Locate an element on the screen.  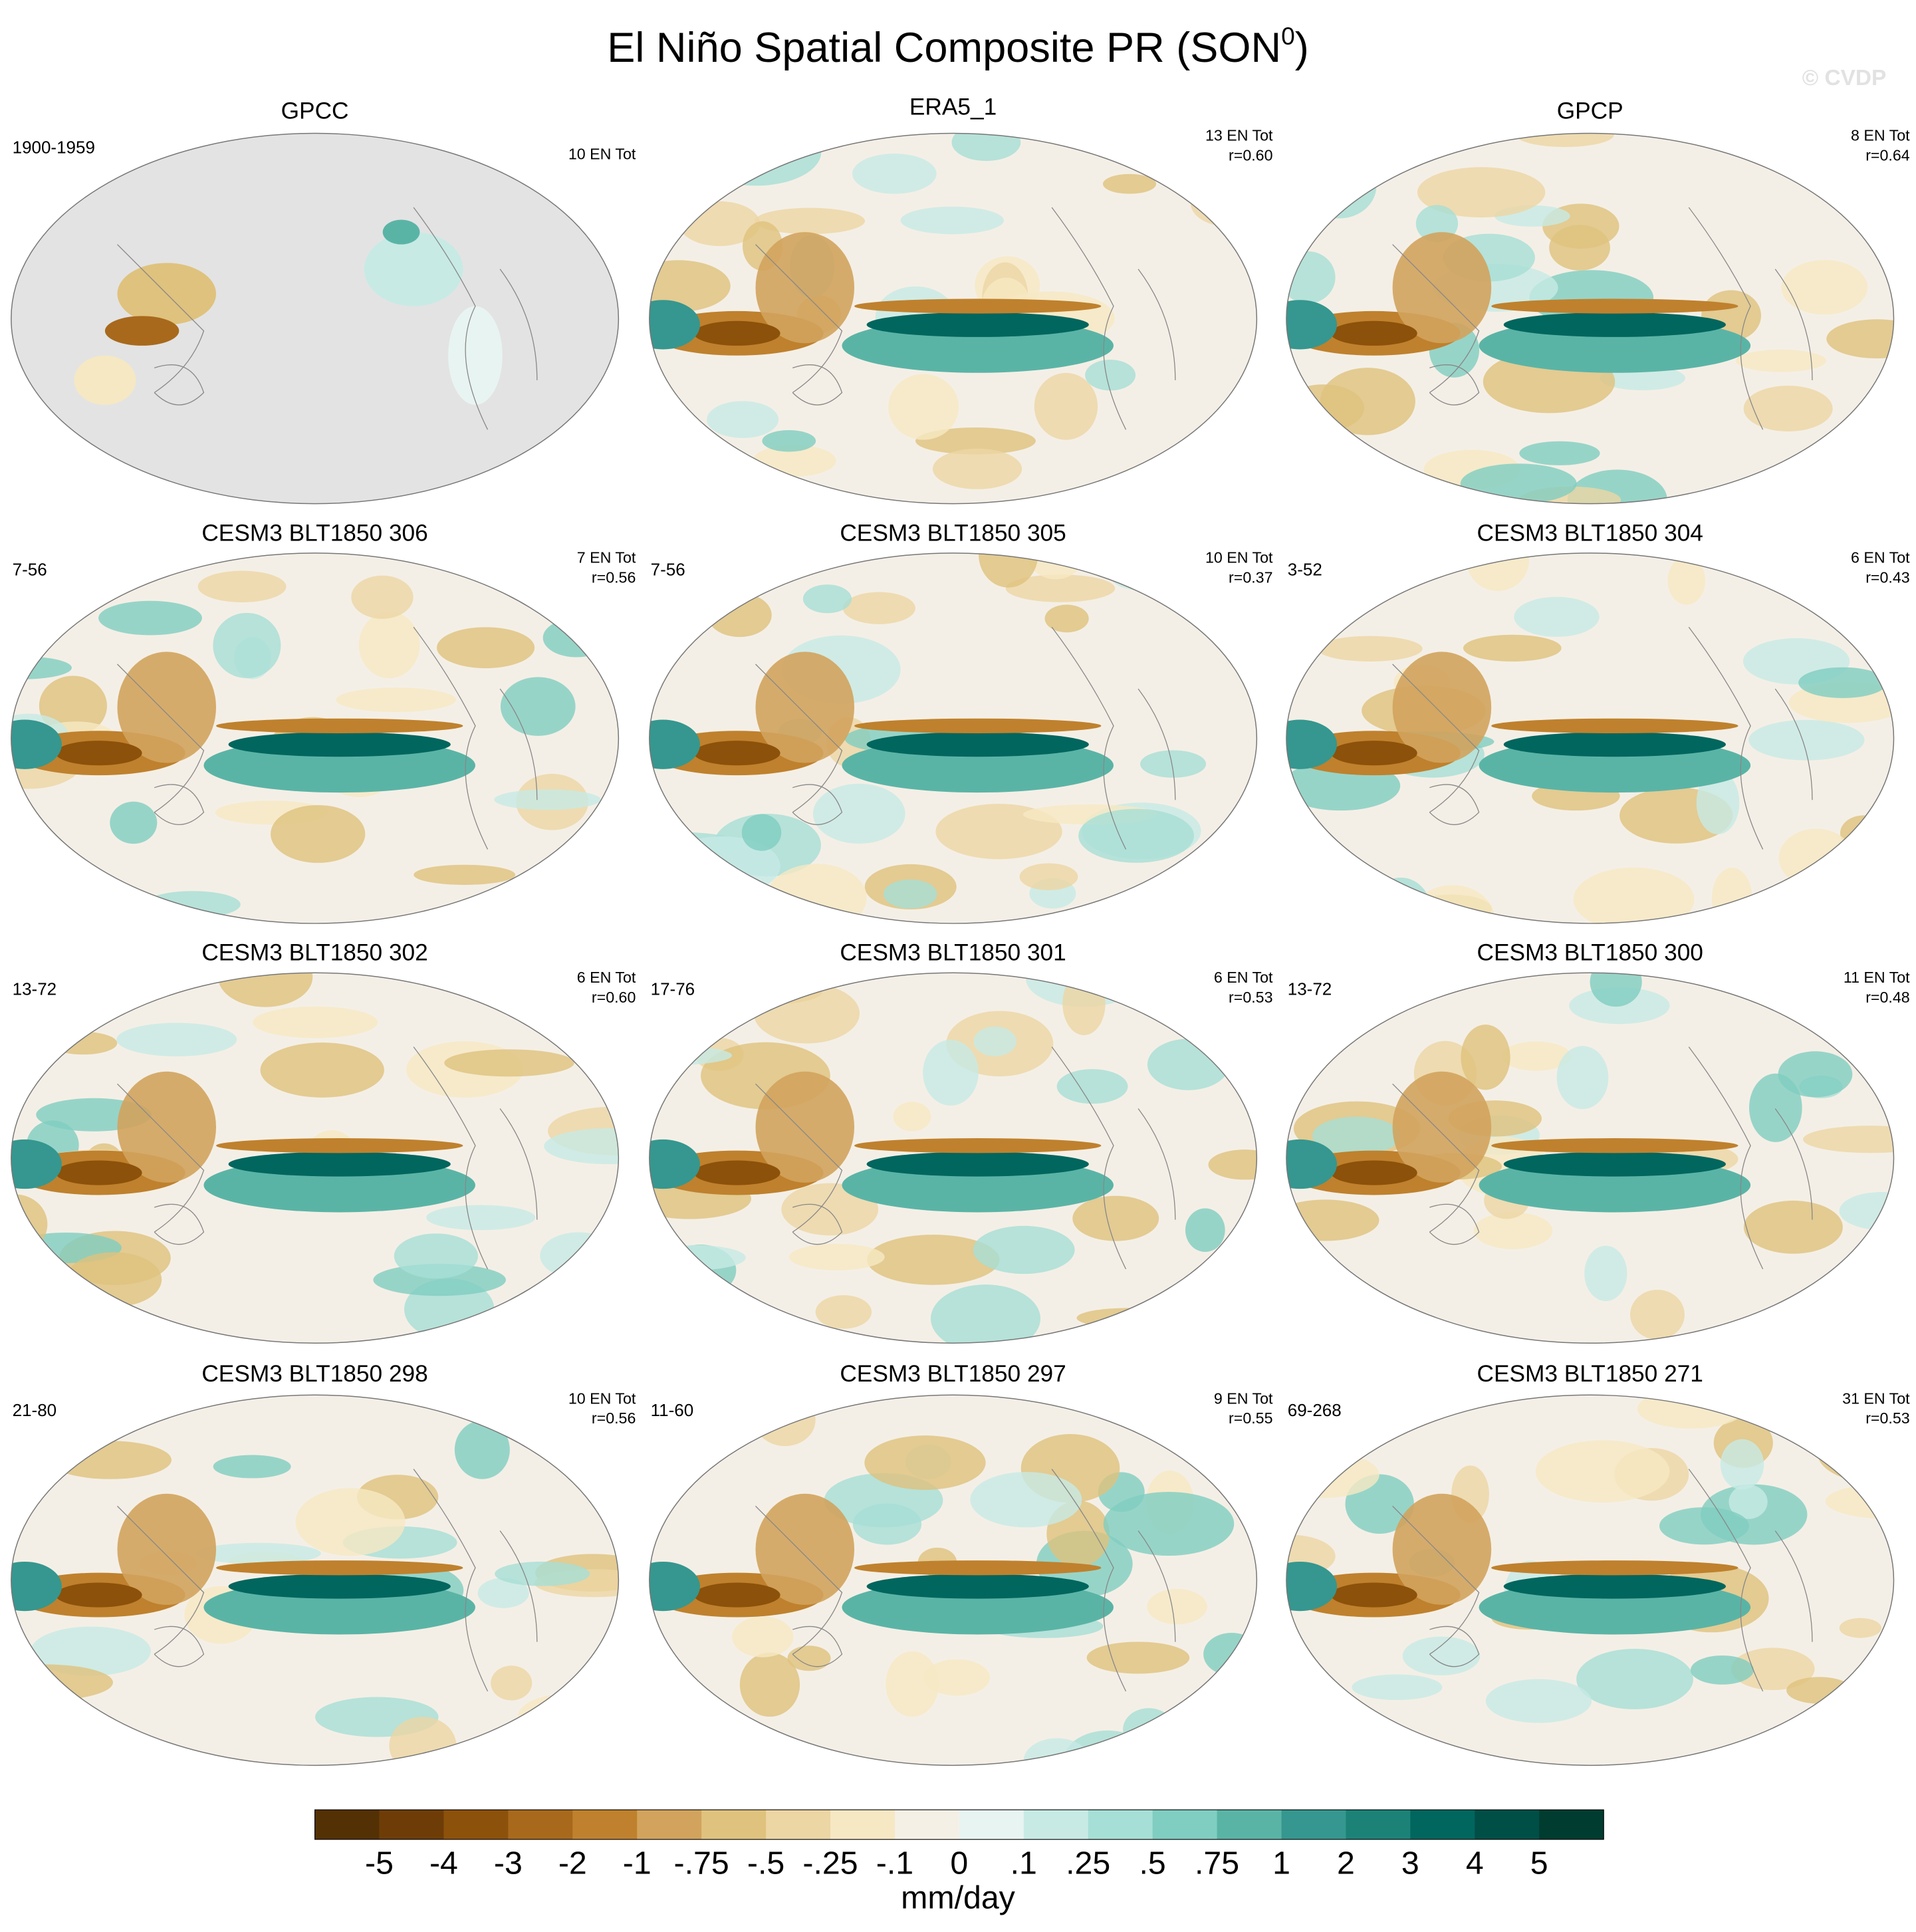
period-label: 7-56 is located at coordinates (668, 569).